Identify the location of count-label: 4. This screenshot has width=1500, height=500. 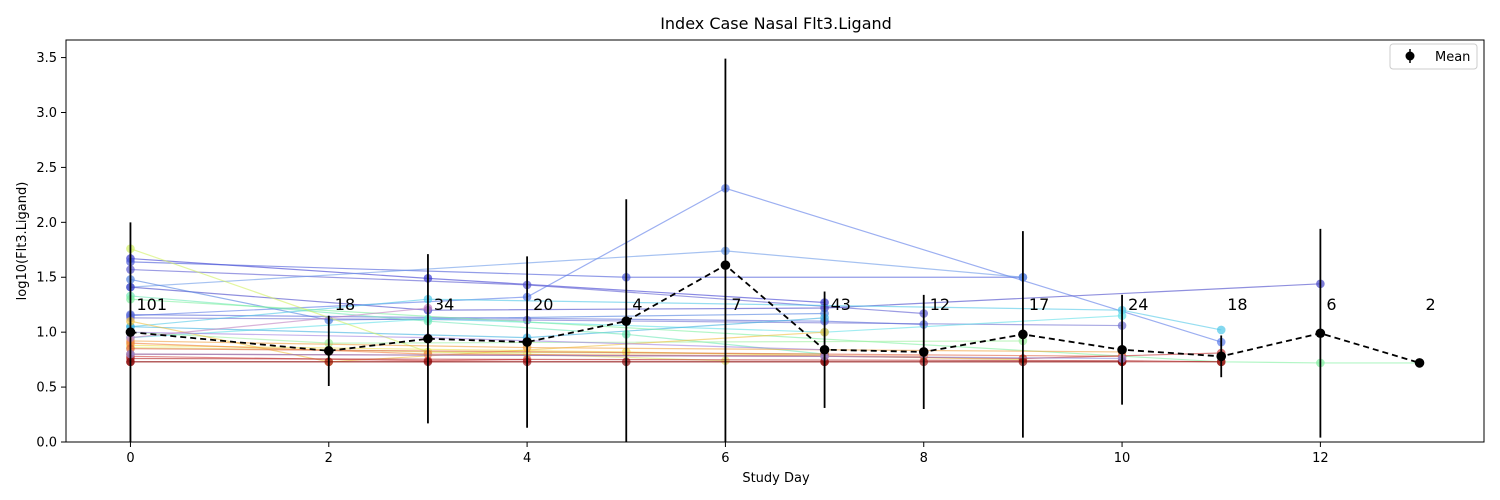
(637, 304).